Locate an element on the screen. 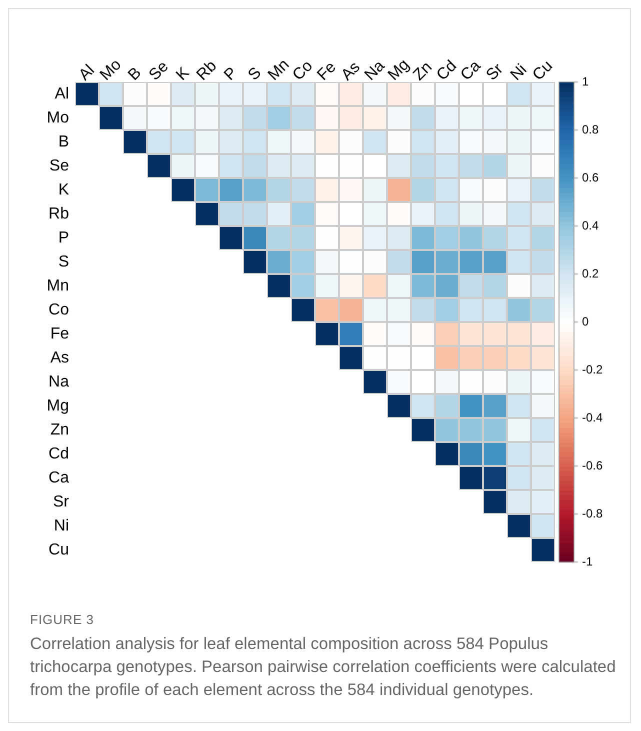 Image resolution: width=641 pixels, height=731 pixels. color-bar-label: -0.8 is located at coordinates (593, 513).